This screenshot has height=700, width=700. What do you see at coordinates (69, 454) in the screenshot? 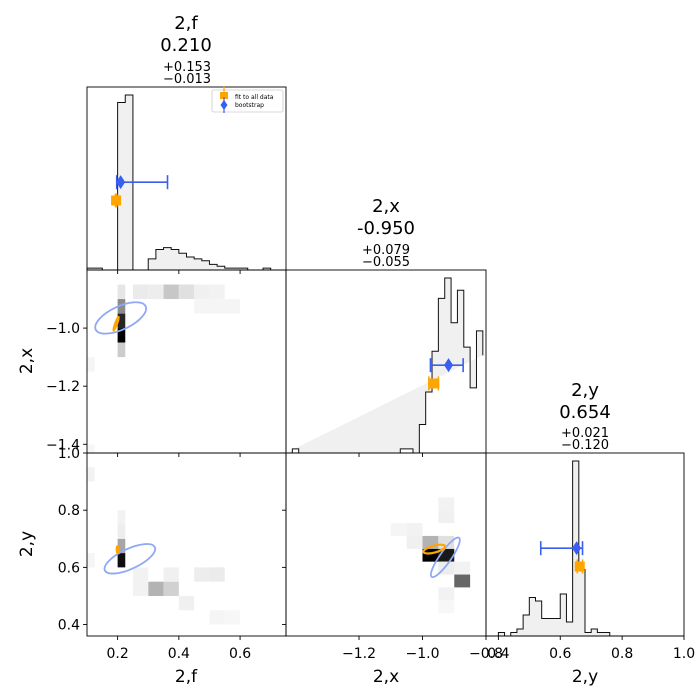
I see `ytick-label-y: 1.0` at bounding box center [69, 454].